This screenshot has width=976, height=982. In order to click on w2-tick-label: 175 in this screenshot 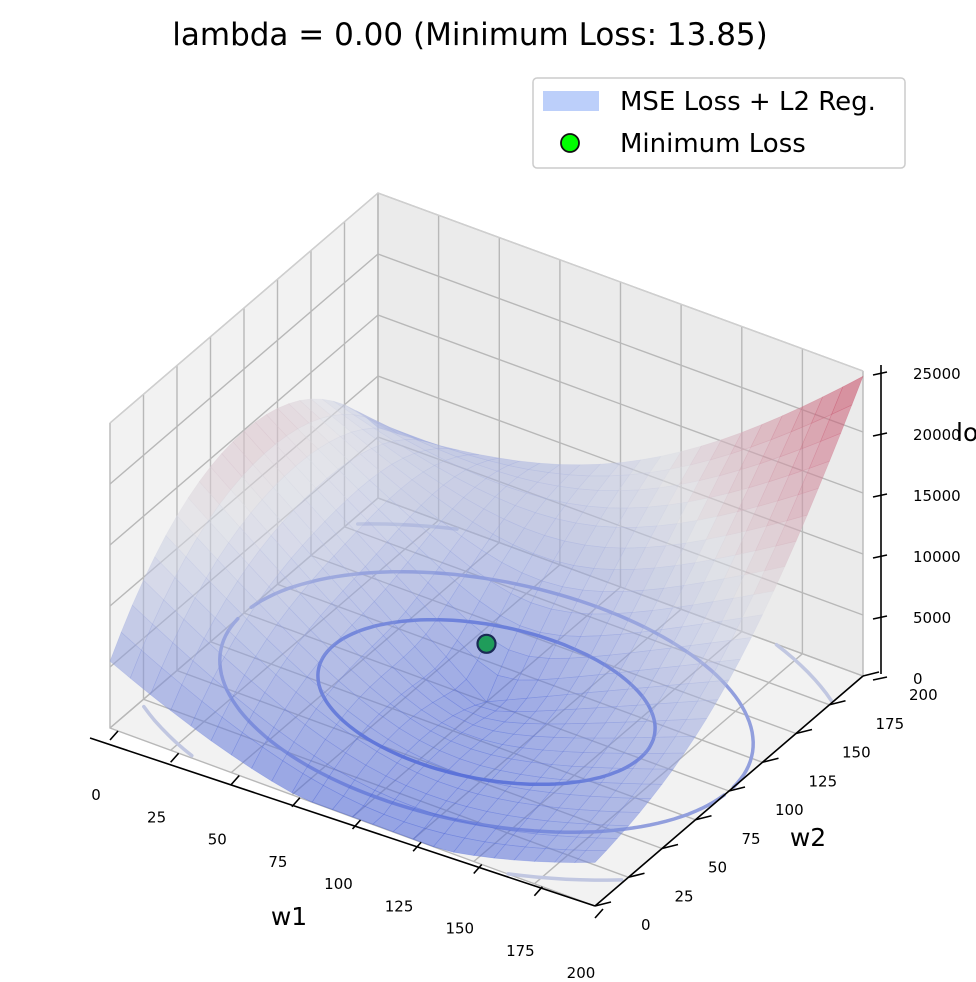, I will do `click(890, 724)`.